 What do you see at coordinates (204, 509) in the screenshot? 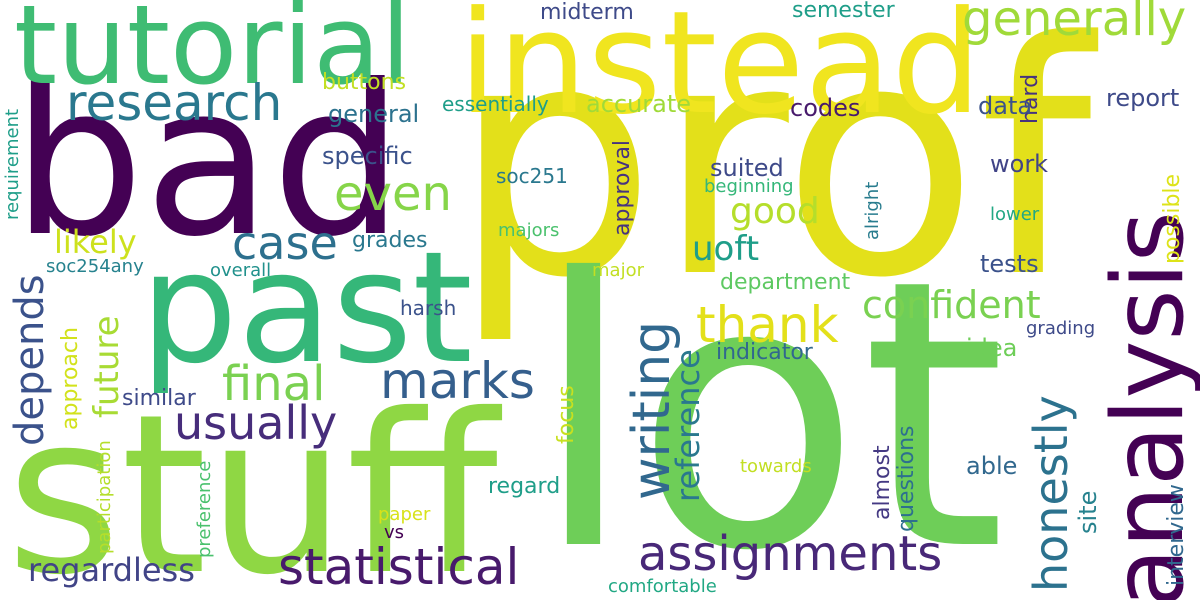
I see `word-preference: preference` at bounding box center [204, 509].